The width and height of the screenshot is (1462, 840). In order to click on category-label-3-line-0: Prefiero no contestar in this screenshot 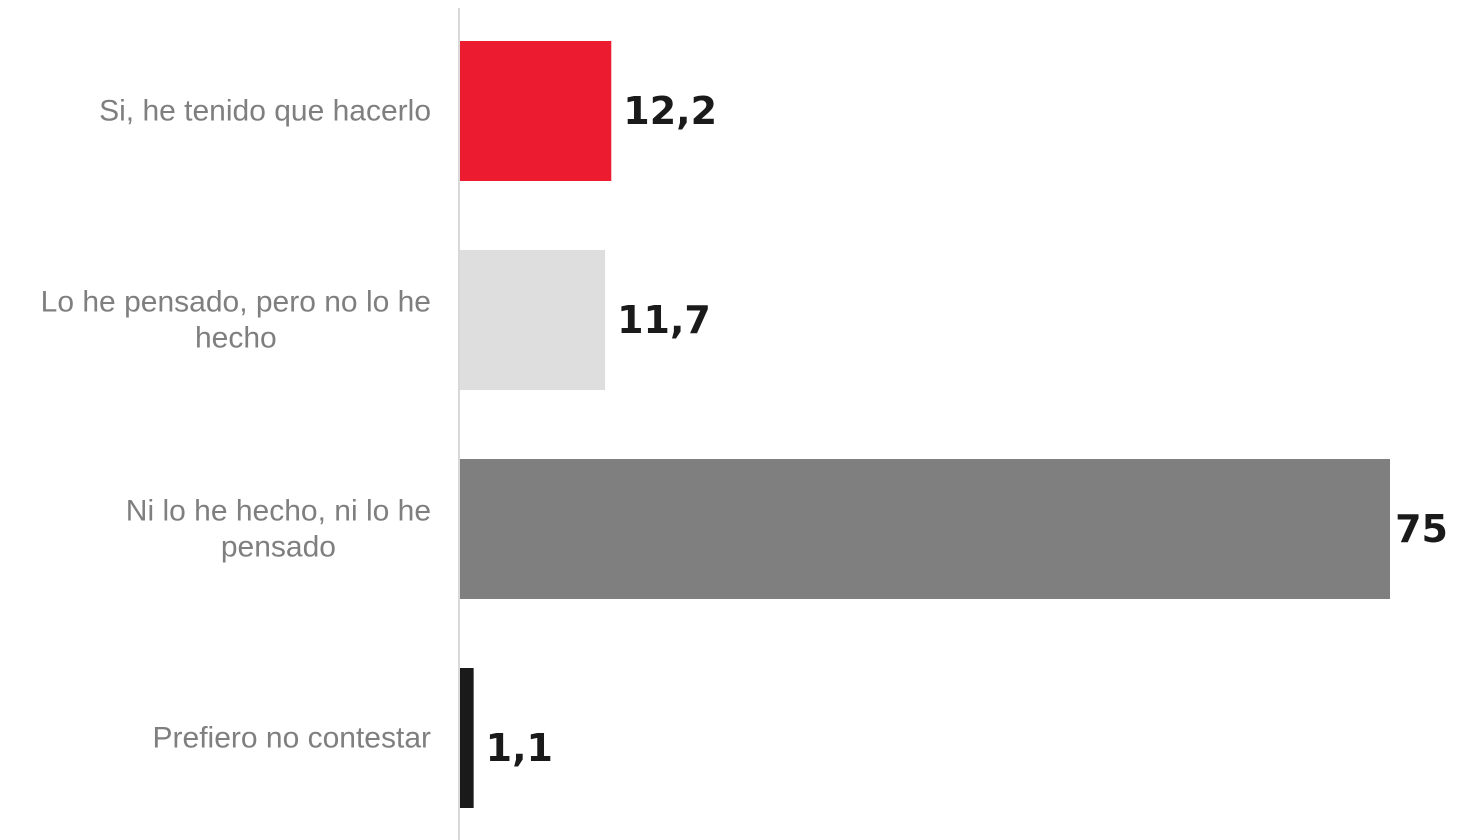, I will do `click(292, 738)`.